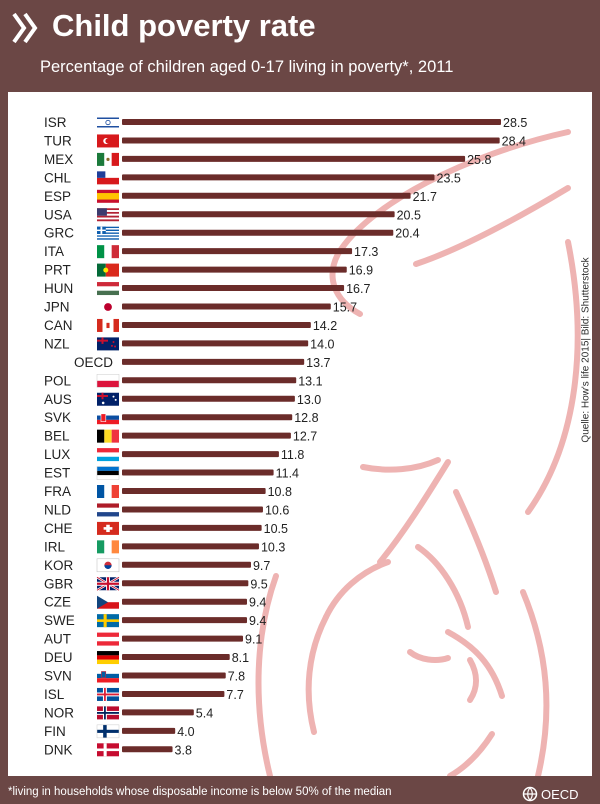  I want to click on bar-hun, so click(233, 288).